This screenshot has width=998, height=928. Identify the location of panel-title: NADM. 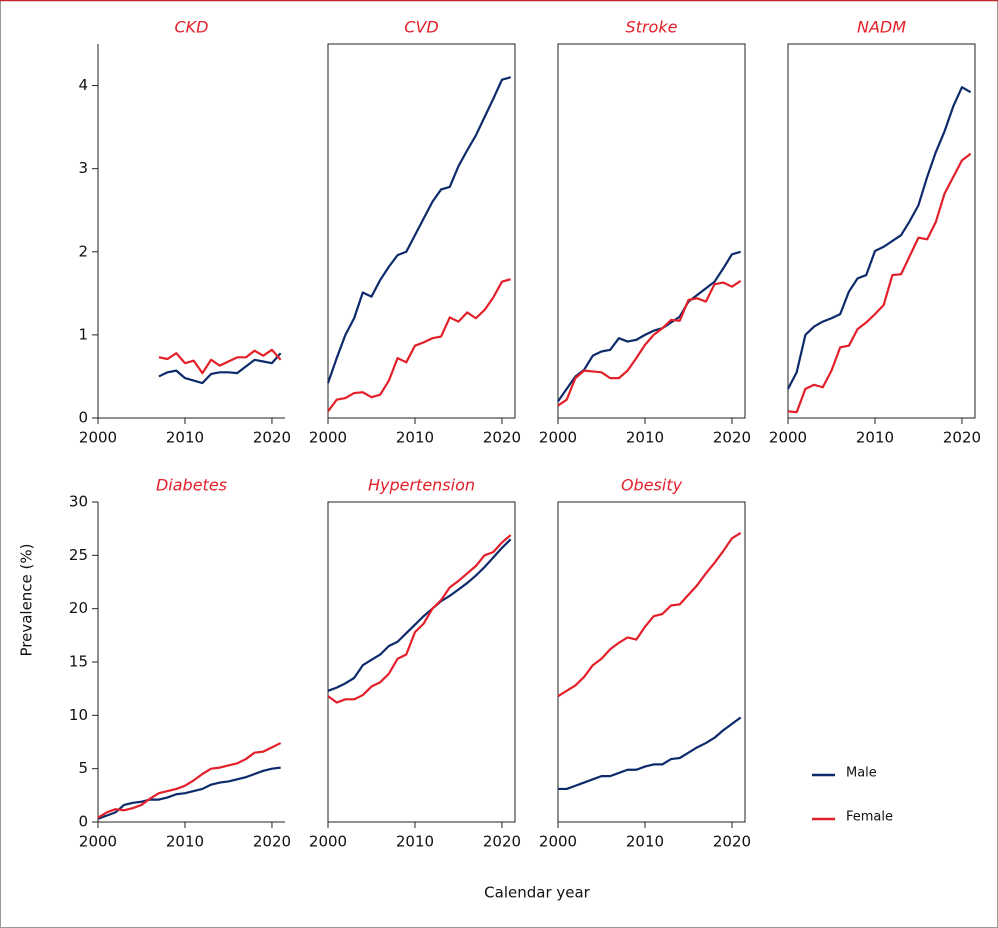
(881, 27).